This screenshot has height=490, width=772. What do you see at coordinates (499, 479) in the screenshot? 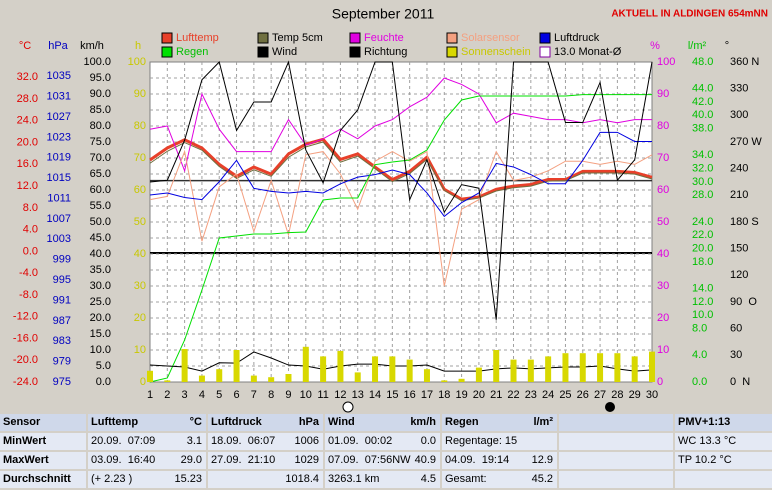
I see `cell: Gesamt: 45.2` at bounding box center [499, 479].